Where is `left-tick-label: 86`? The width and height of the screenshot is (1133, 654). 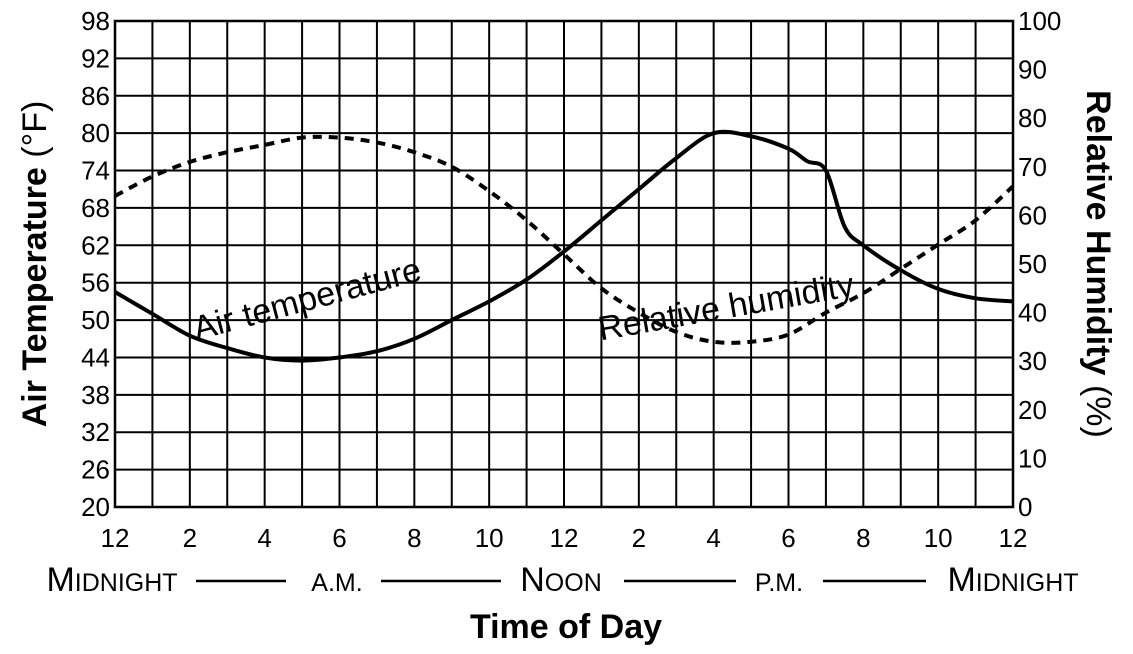
left-tick-label: 86 is located at coordinates (95, 96).